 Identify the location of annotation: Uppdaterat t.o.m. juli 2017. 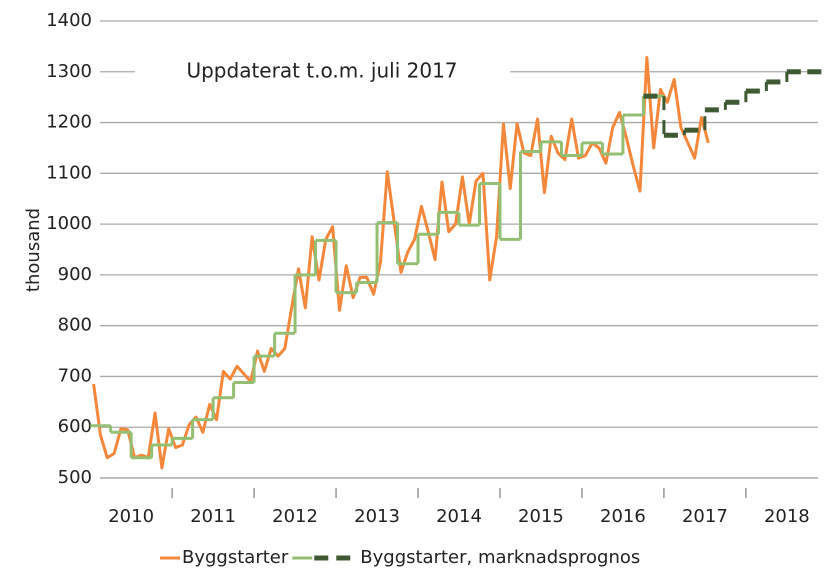
(321, 71).